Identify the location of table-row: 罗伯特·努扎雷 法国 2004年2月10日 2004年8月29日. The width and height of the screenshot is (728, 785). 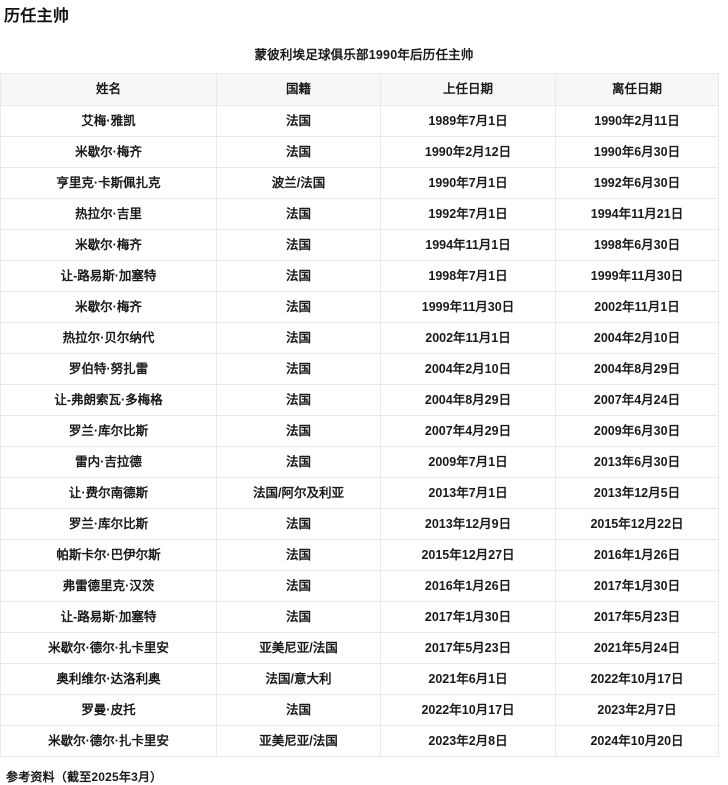
(359, 369).